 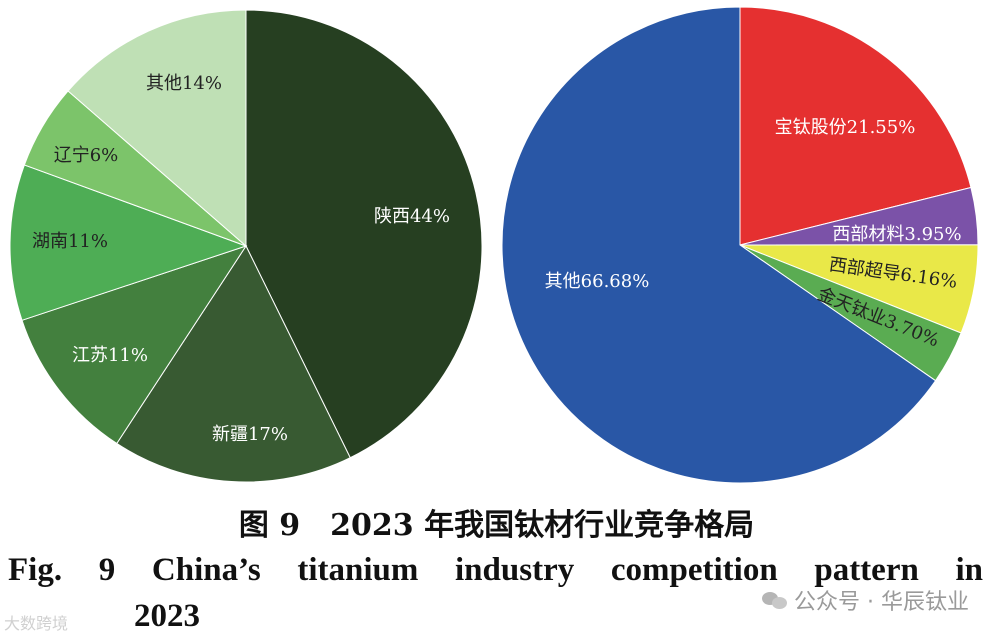 I want to click on pie0-slice-label-1: 新疆17%, so click(x=250, y=434).